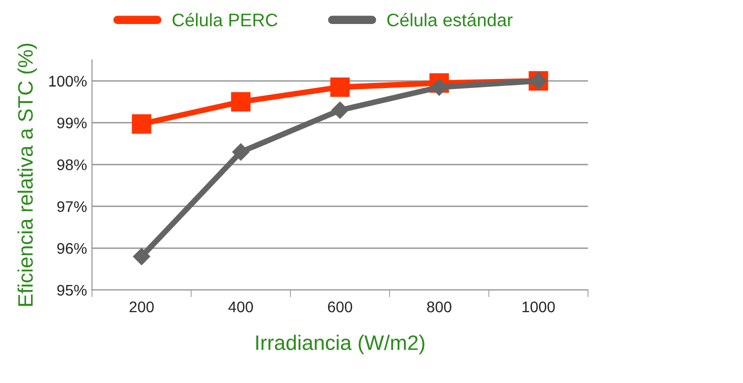  Describe the element at coordinates (439, 307) in the screenshot. I see `x-tick-label: 800` at that location.